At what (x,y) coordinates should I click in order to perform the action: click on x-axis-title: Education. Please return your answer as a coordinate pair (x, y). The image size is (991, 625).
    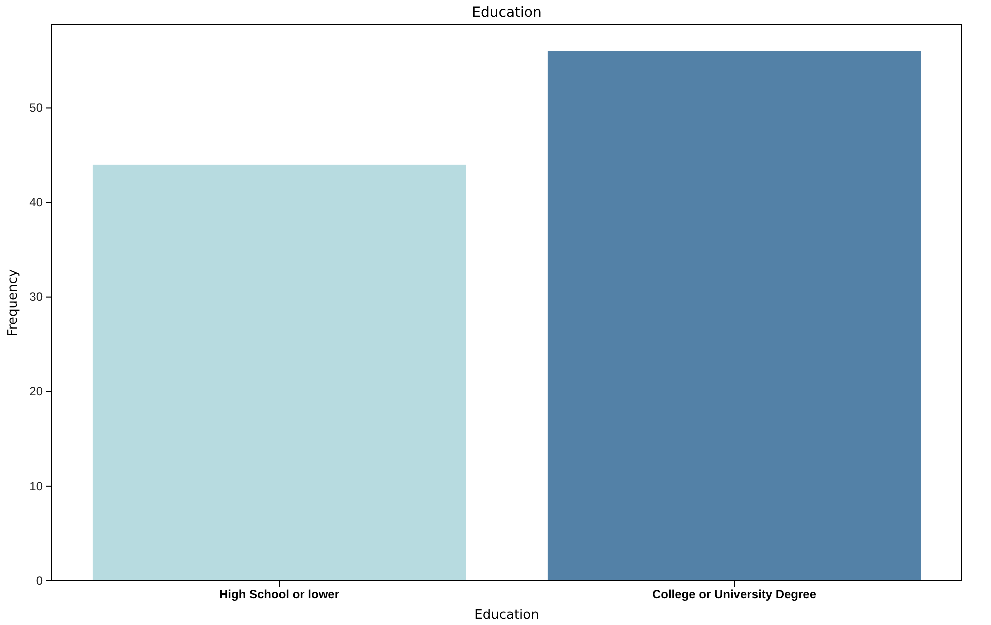
    Looking at the image, I should click on (507, 615).